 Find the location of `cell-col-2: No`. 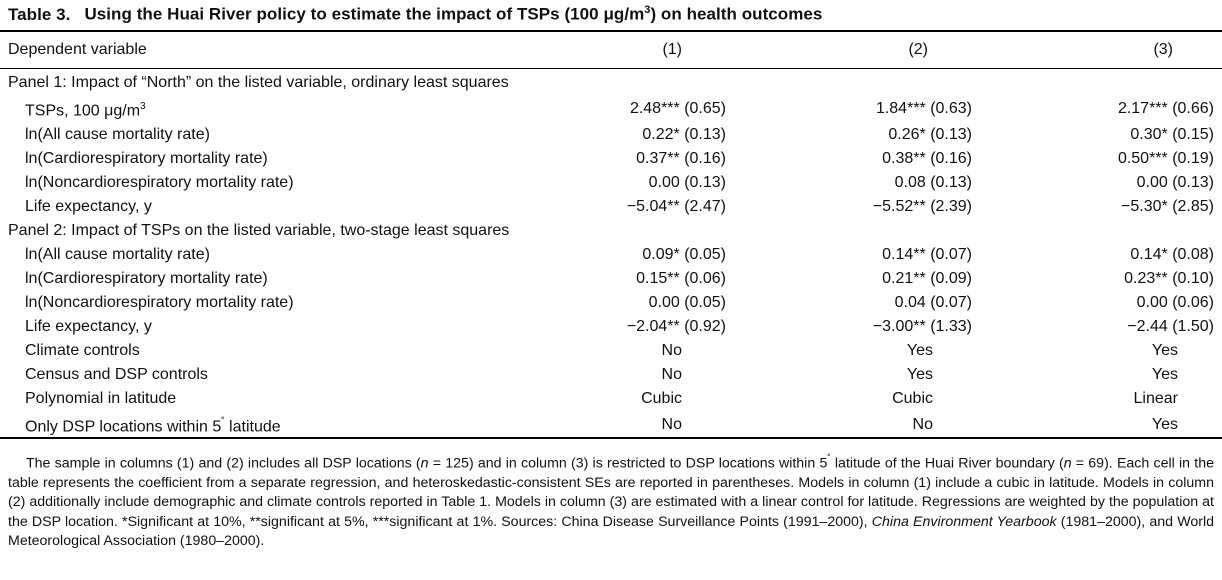

cell-col-2: No is located at coordinates (922, 425).